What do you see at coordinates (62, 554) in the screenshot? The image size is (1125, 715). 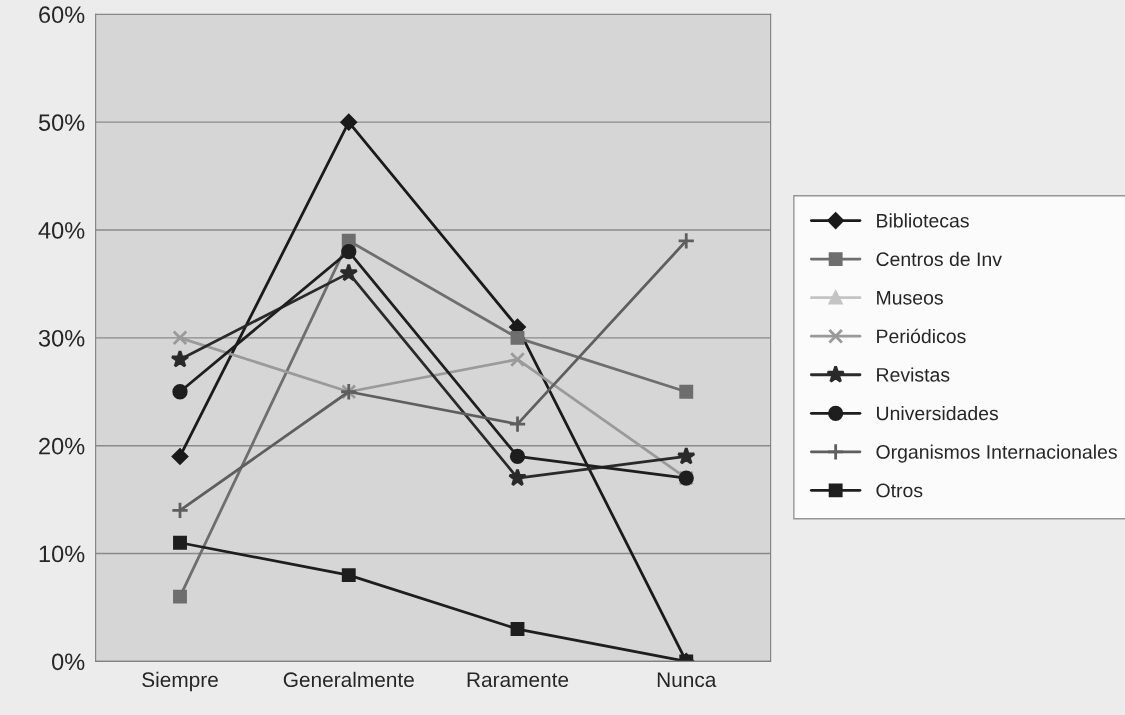 I see `y-tick-label: 10%` at bounding box center [62, 554].